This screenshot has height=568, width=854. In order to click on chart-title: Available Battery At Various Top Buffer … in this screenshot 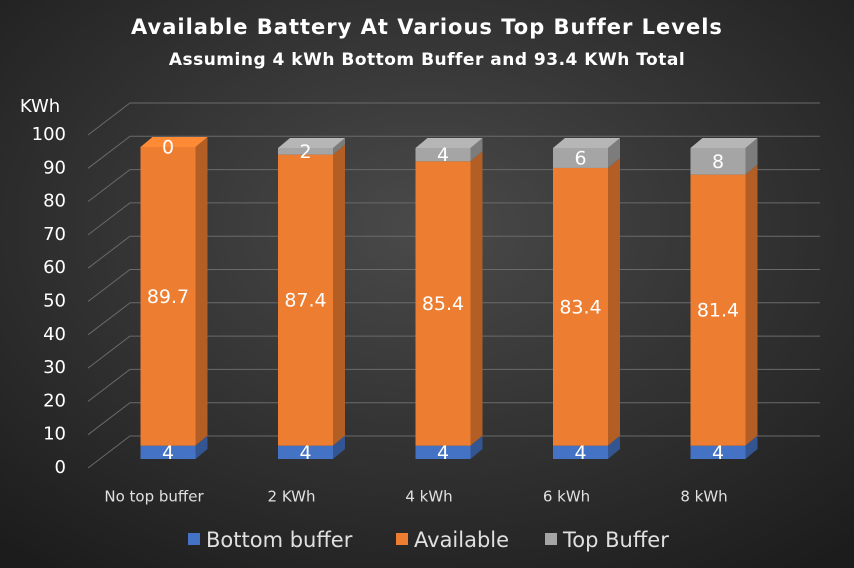, I will do `click(427, 27)`.